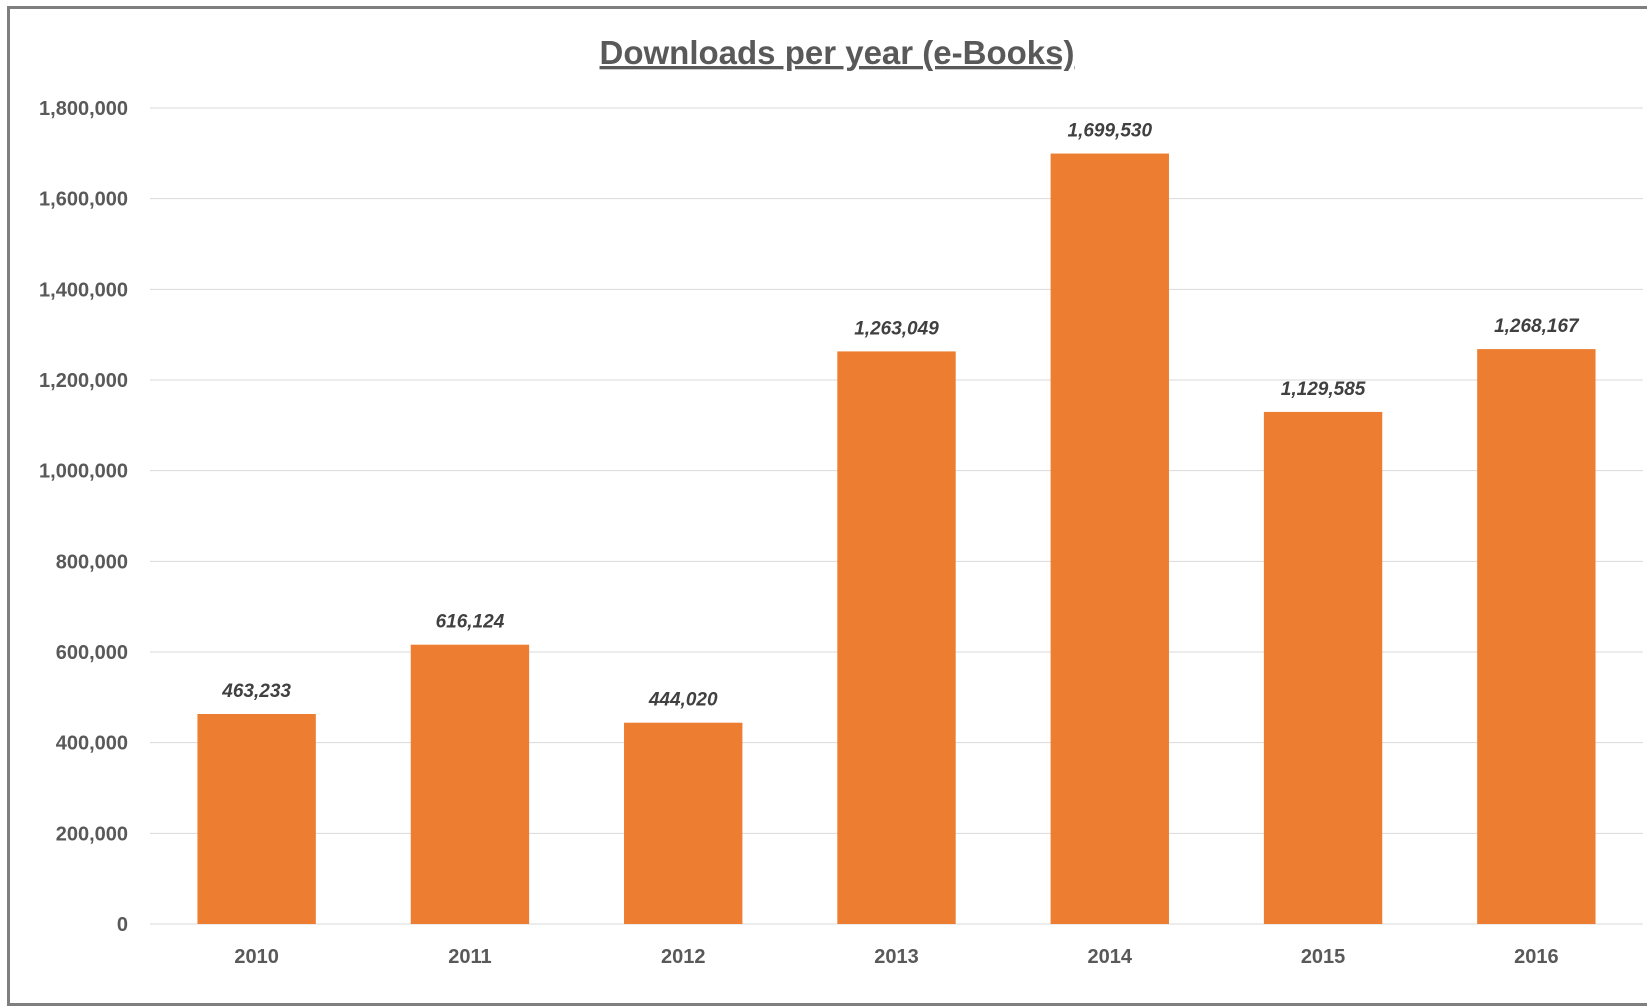  What do you see at coordinates (1536, 636) in the screenshot?
I see `bar-2016` at bounding box center [1536, 636].